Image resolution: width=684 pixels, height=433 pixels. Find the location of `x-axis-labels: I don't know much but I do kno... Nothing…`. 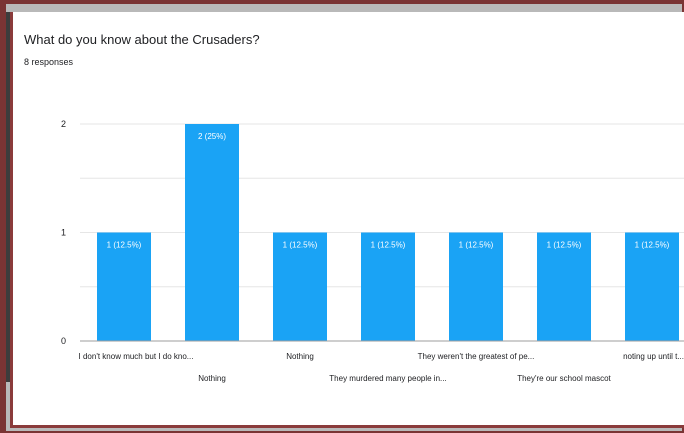

x-axis-labels: I don't know much but I do kno... Nothing… is located at coordinates (381, 367).